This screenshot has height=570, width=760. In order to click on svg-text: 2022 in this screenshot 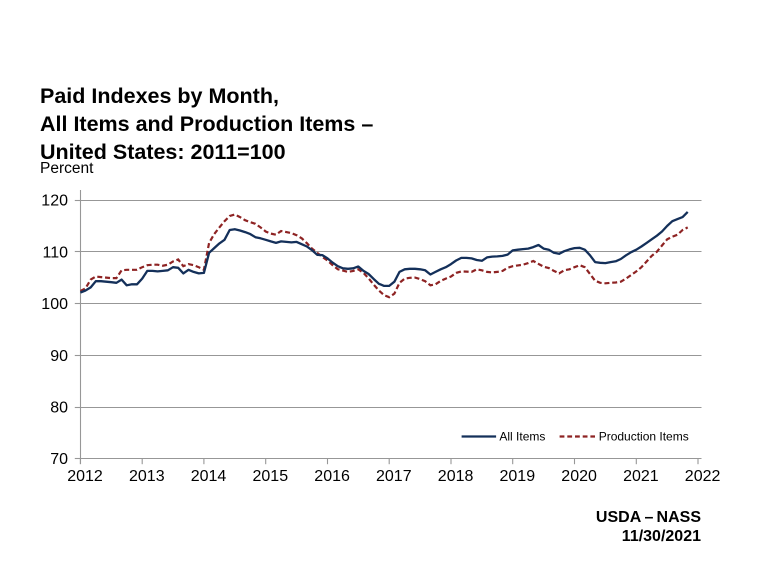, I will do `click(703, 476)`.